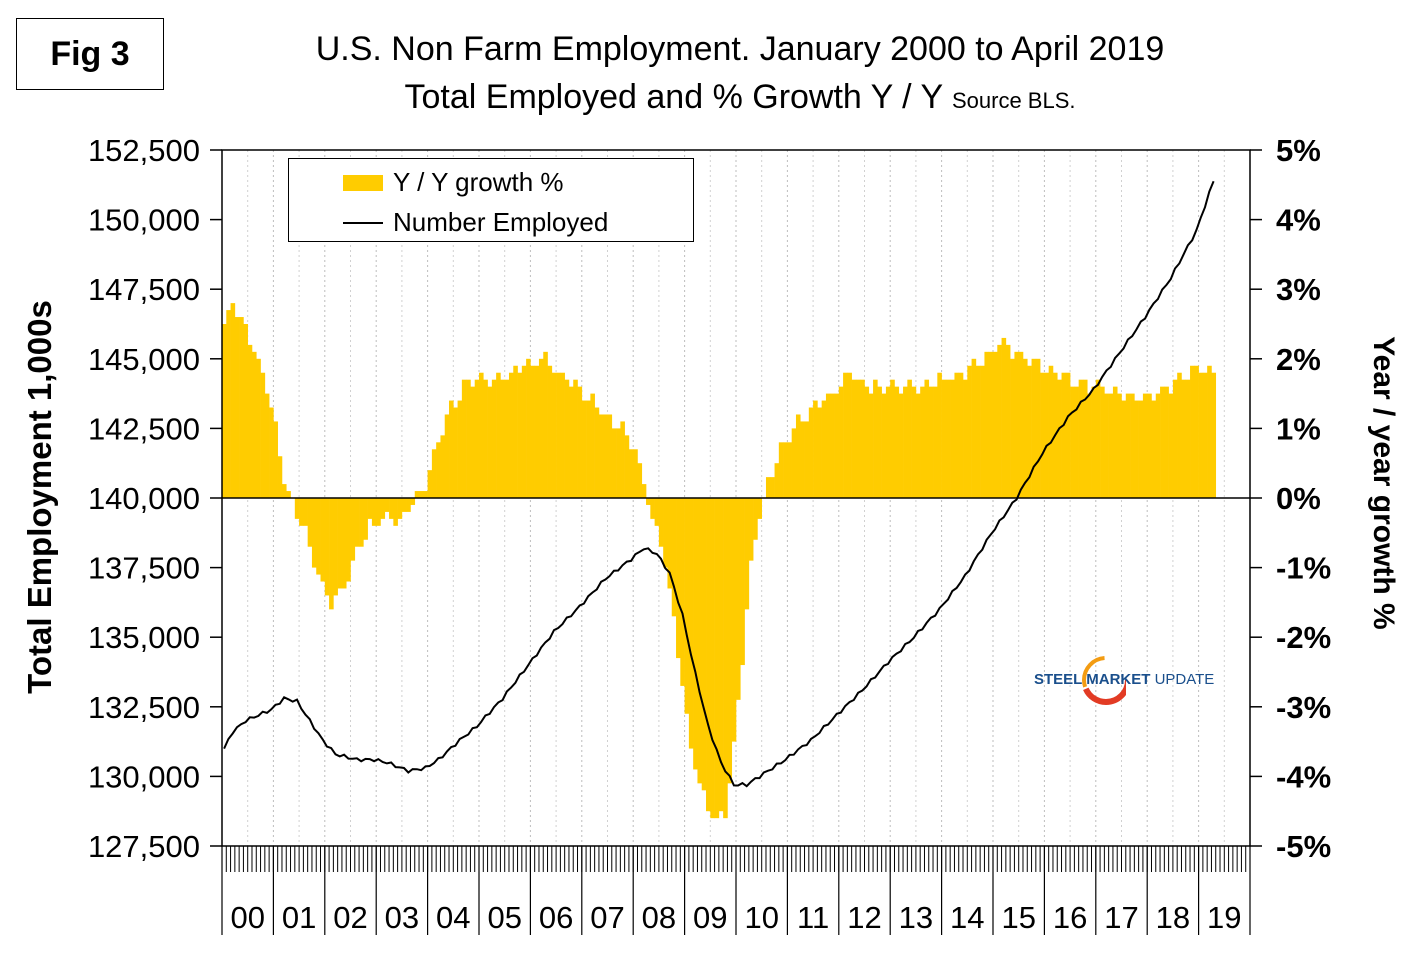 The height and width of the screenshot is (971, 1420). What do you see at coordinates (299, 917) in the screenshot?
I see `x-tick-label: 01` at bounding box center [299, 917].